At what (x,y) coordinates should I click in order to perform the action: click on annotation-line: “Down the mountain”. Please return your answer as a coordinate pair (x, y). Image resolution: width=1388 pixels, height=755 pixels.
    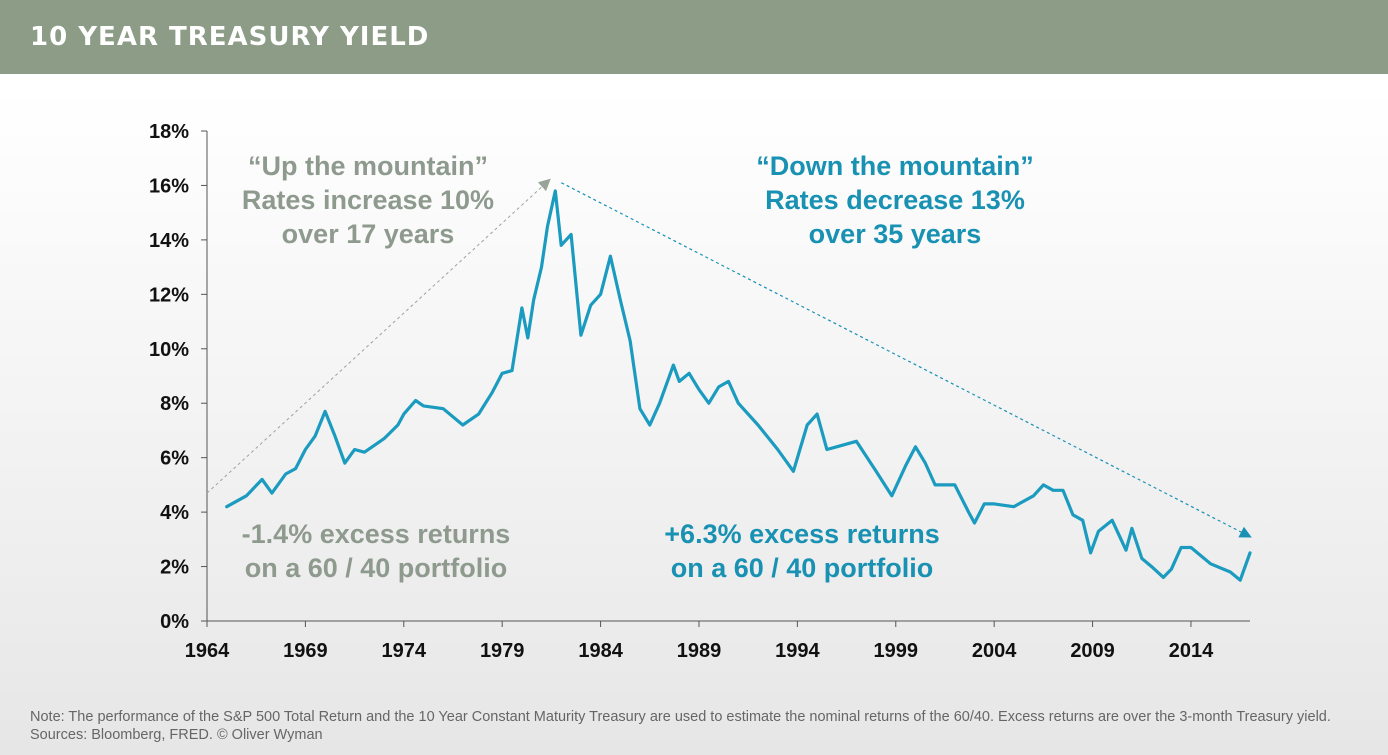
    Looking at the image, I should click on (894, 166).